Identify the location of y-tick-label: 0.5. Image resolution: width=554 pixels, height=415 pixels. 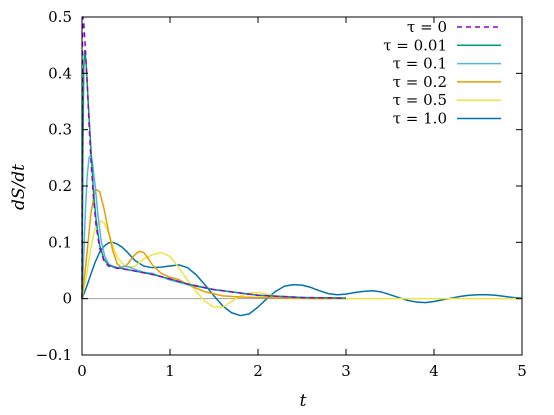
(60, 17).